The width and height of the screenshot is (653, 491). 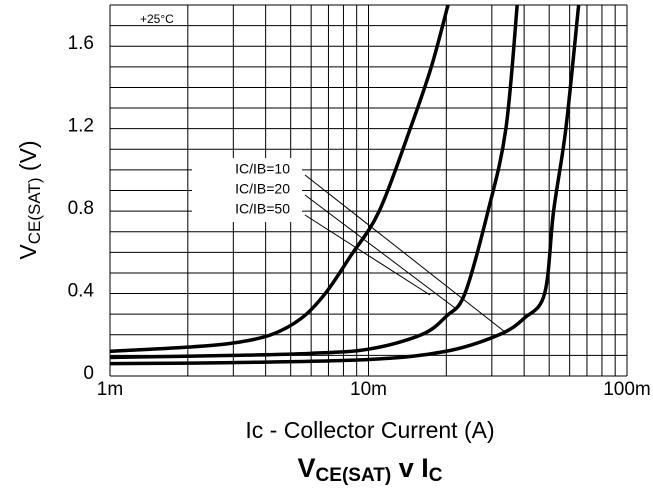 I want to click on annotation: +25°C, so click(x=157, y=19).